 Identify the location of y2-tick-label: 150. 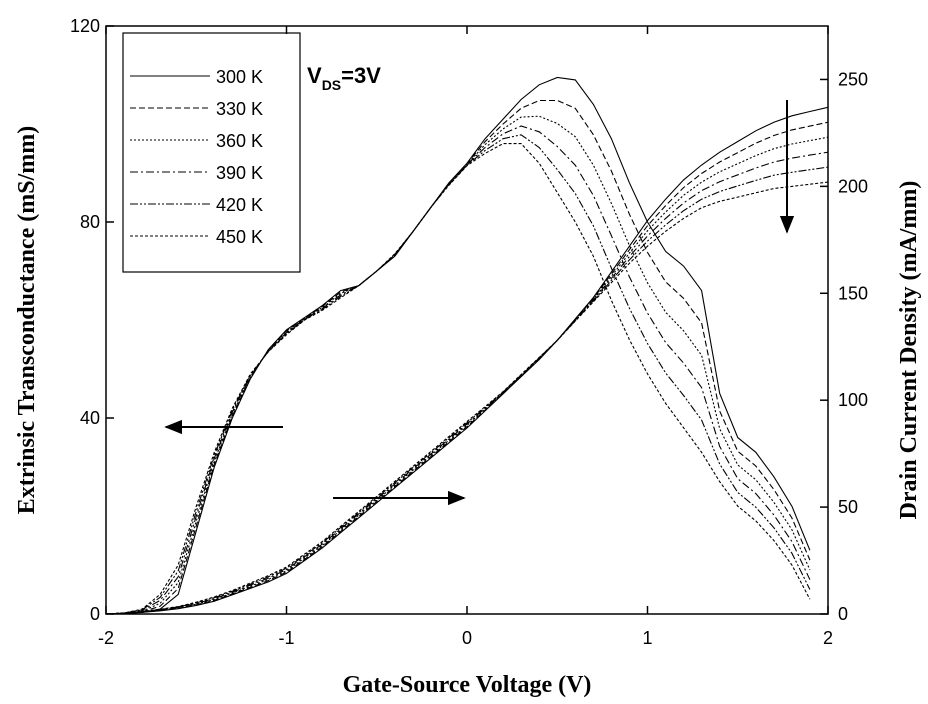
(853, 293).